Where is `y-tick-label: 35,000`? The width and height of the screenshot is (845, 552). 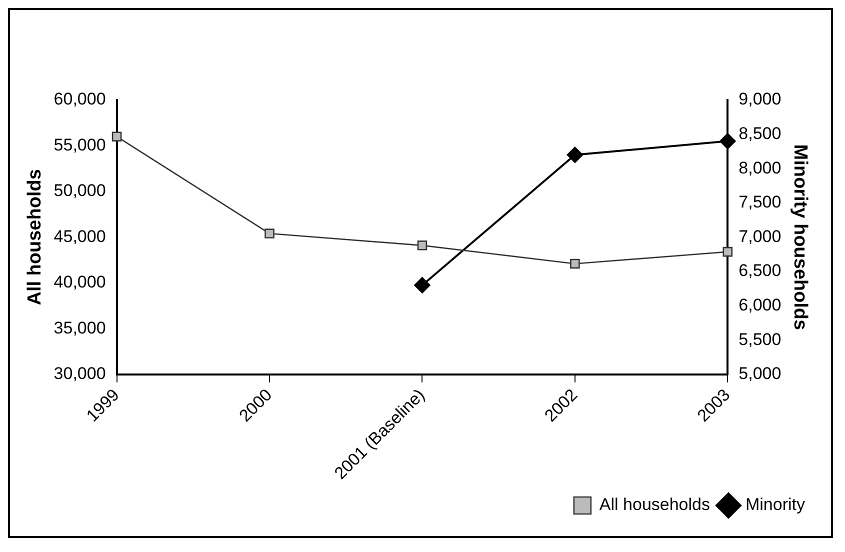 y-tick-label: 35,000 is located at coordinates (80, 328).